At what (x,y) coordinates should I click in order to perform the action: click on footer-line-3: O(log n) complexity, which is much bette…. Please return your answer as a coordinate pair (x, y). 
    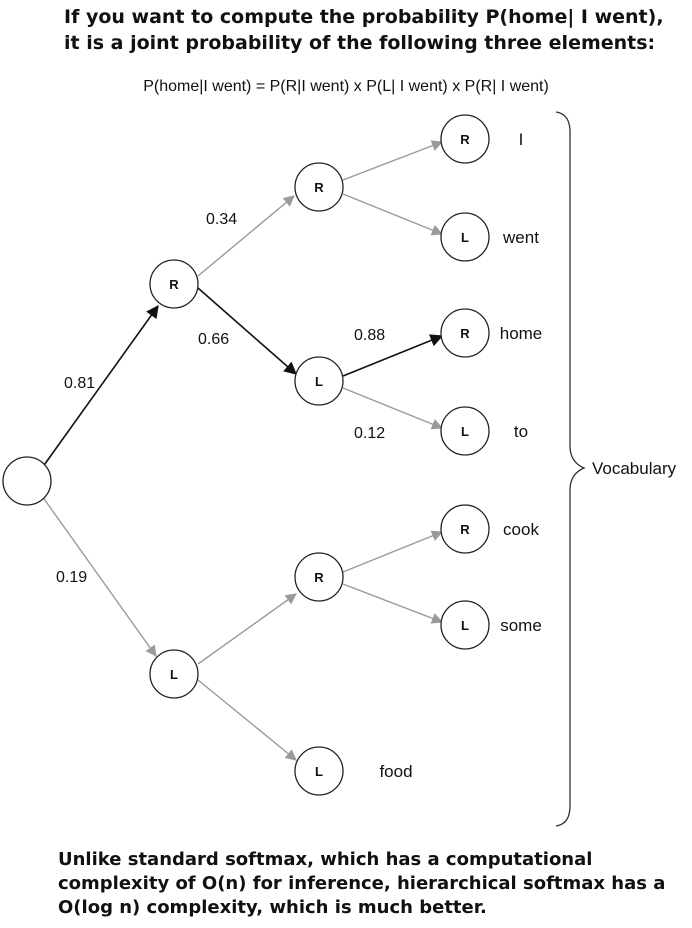
    Looking at the image, I should click on (272, 907).